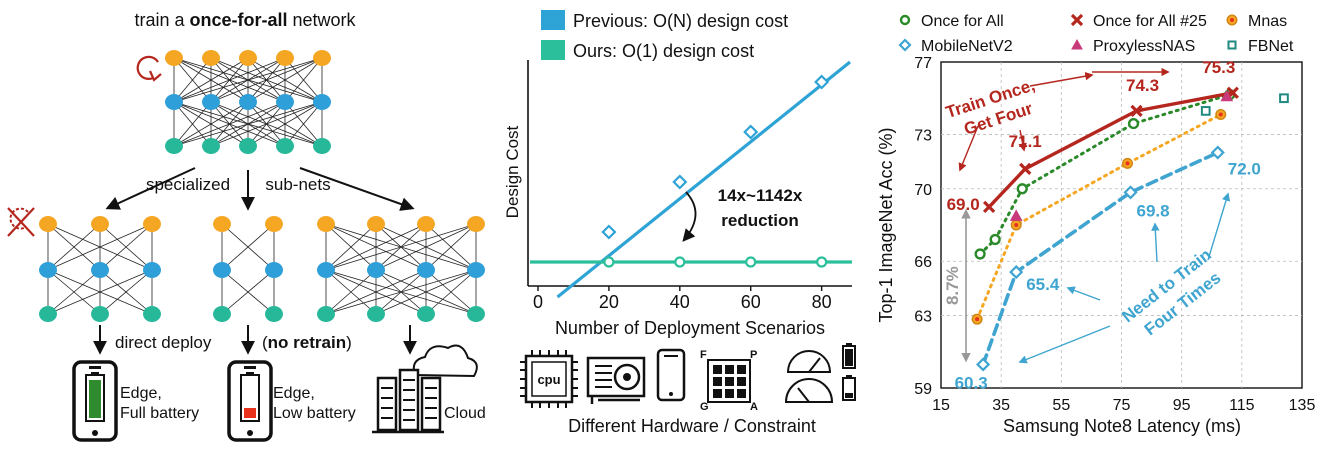 This screenshot has width=1322, height=460. I want to click on value-label: 69.0, so click(963, 204).